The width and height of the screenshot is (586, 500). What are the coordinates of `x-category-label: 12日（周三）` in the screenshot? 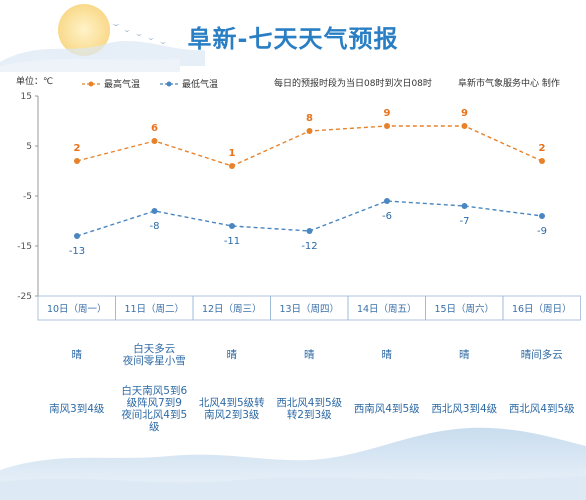 It's located at (232, 309).